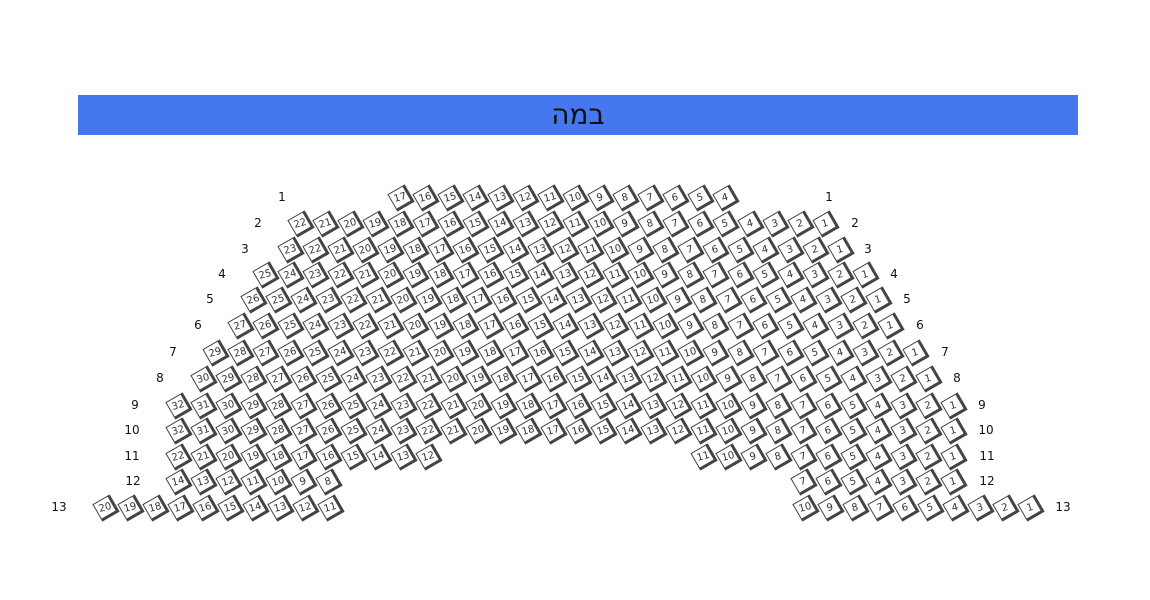  What do you see at coordinates (391, 353) in the screenshot?
I see `seat: 22` at bounding box center [391, 353].